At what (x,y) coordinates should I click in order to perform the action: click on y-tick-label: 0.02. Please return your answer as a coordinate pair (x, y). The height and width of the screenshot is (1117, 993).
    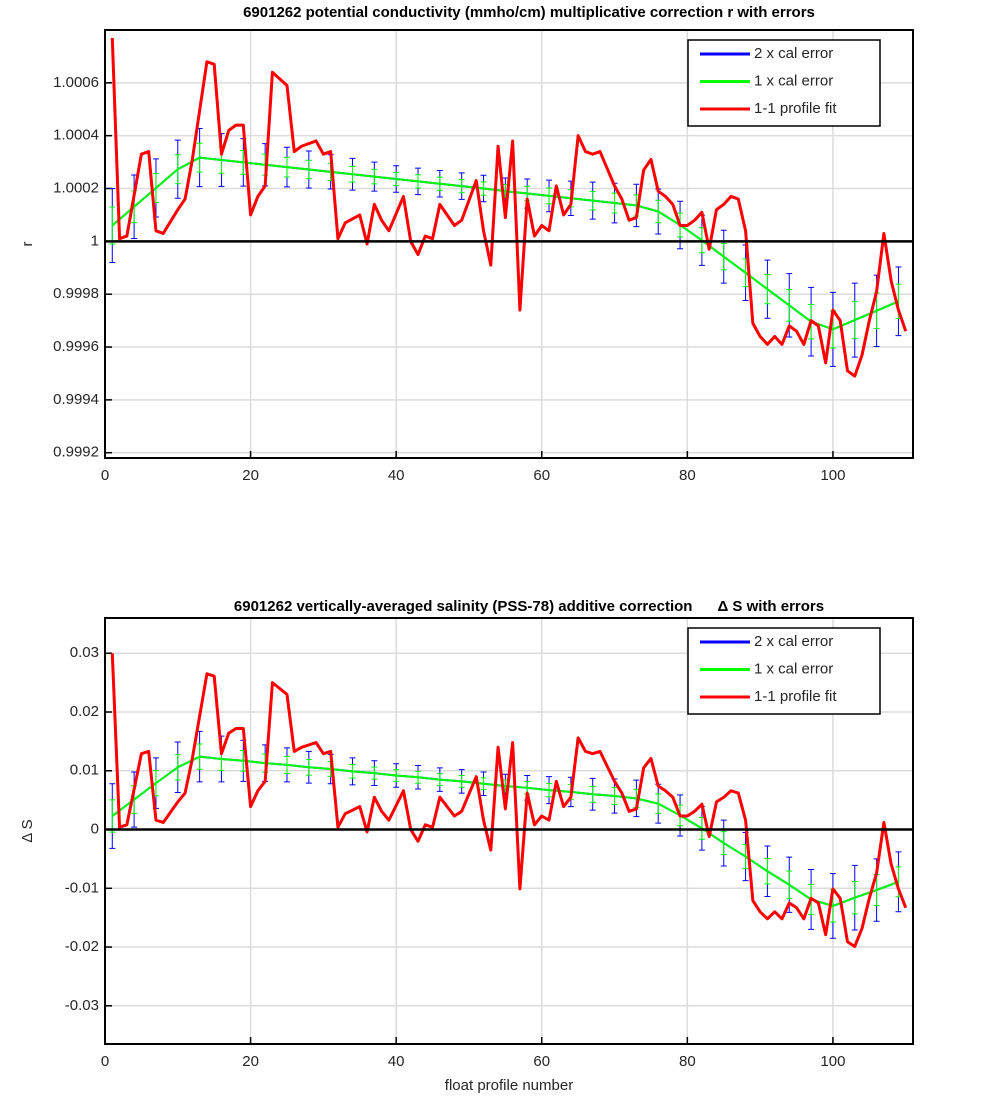
    Looking at the image, I should click on (84, 711).